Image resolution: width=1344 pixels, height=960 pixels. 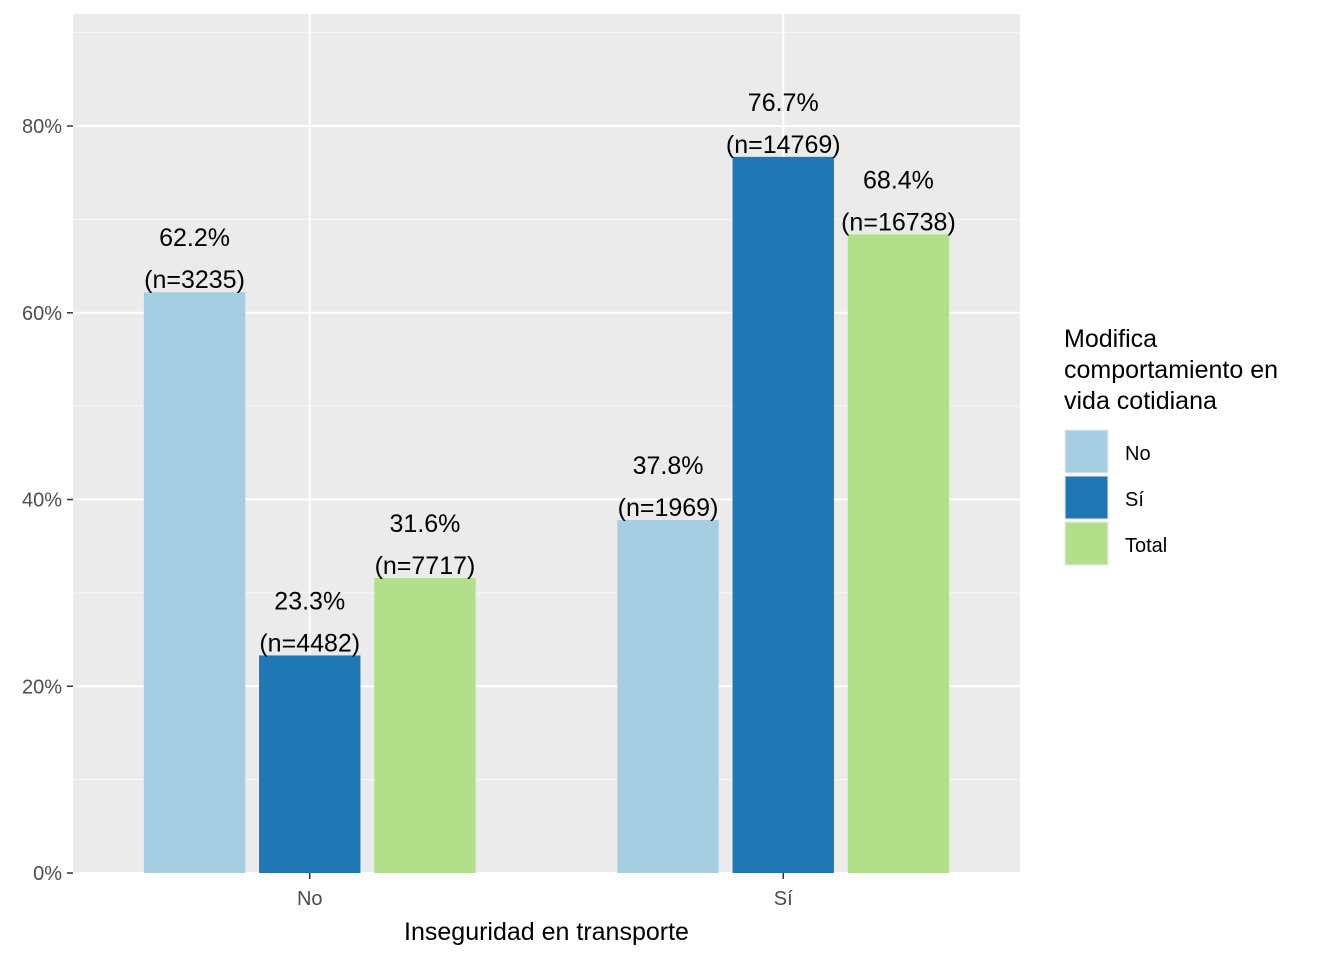 I want to click on y-tick-label: 0%, so click(x=47, y=874).